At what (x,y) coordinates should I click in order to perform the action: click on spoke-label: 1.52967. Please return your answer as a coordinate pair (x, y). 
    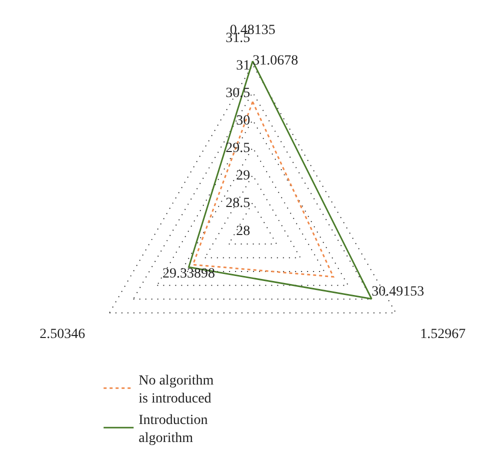
    Looking at the image, I should click on (443, 334).